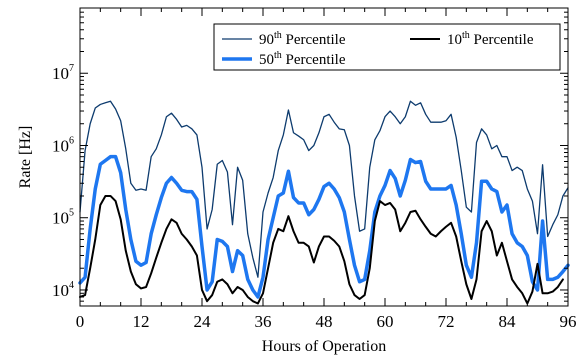 This screenshot has width=583, height=356. I want to click on x-tick-label: 96, so click(568, 321).